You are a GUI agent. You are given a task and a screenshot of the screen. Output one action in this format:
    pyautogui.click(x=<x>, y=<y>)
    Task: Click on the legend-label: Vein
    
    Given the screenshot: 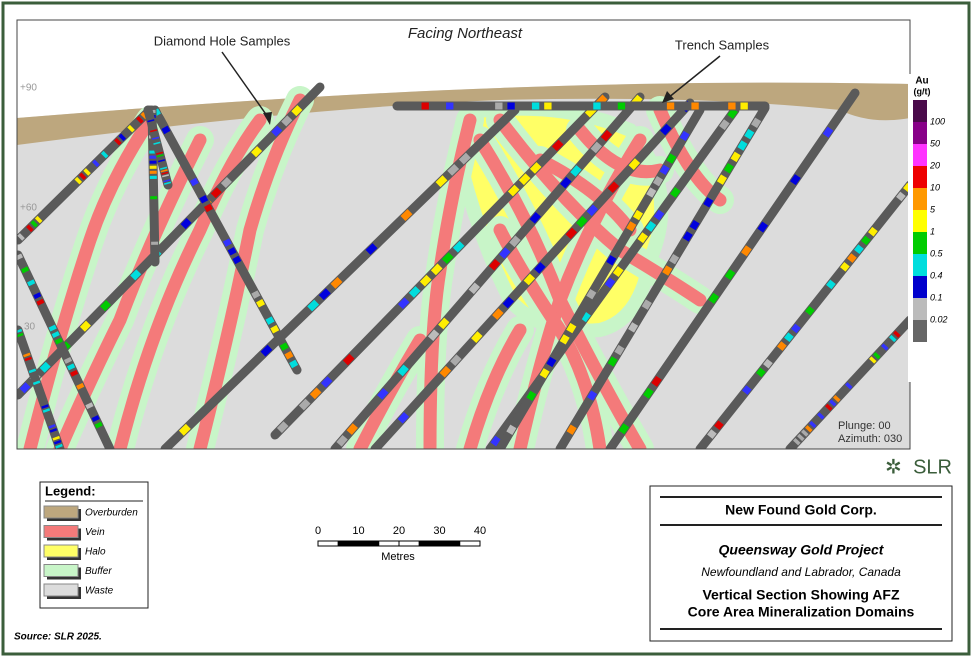 What is the action you would take?
    pyautogui.click(x=95, y=532)
    